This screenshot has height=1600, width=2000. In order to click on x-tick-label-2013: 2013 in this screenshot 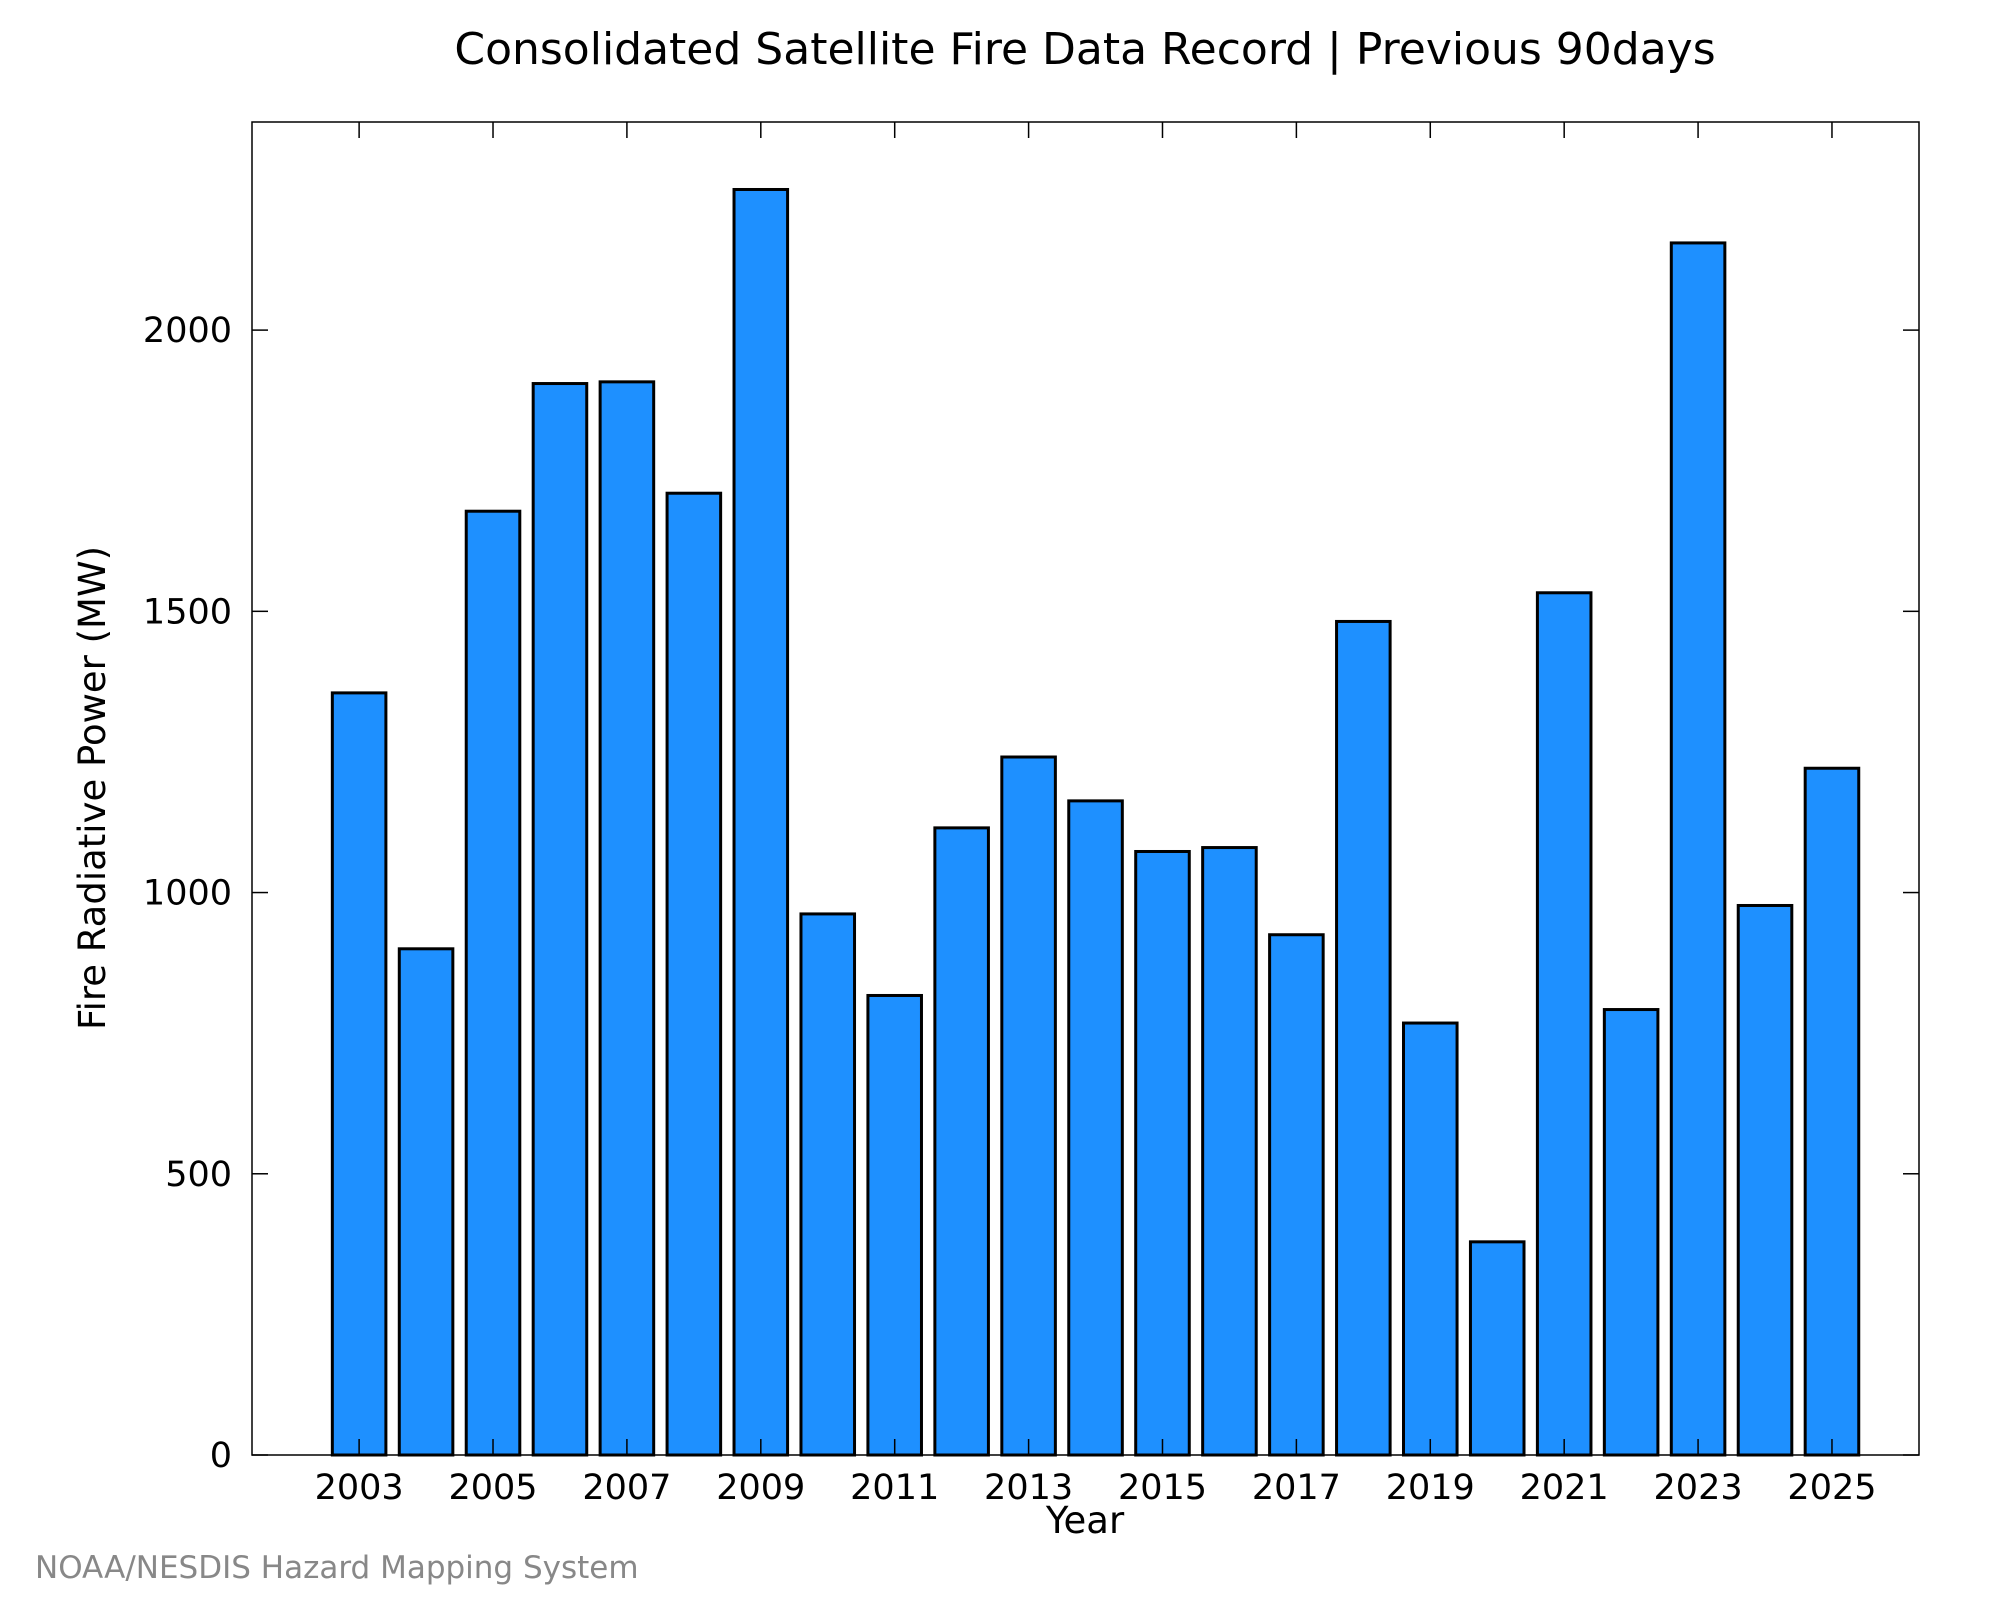, I will do `click(1028, 1488)`.